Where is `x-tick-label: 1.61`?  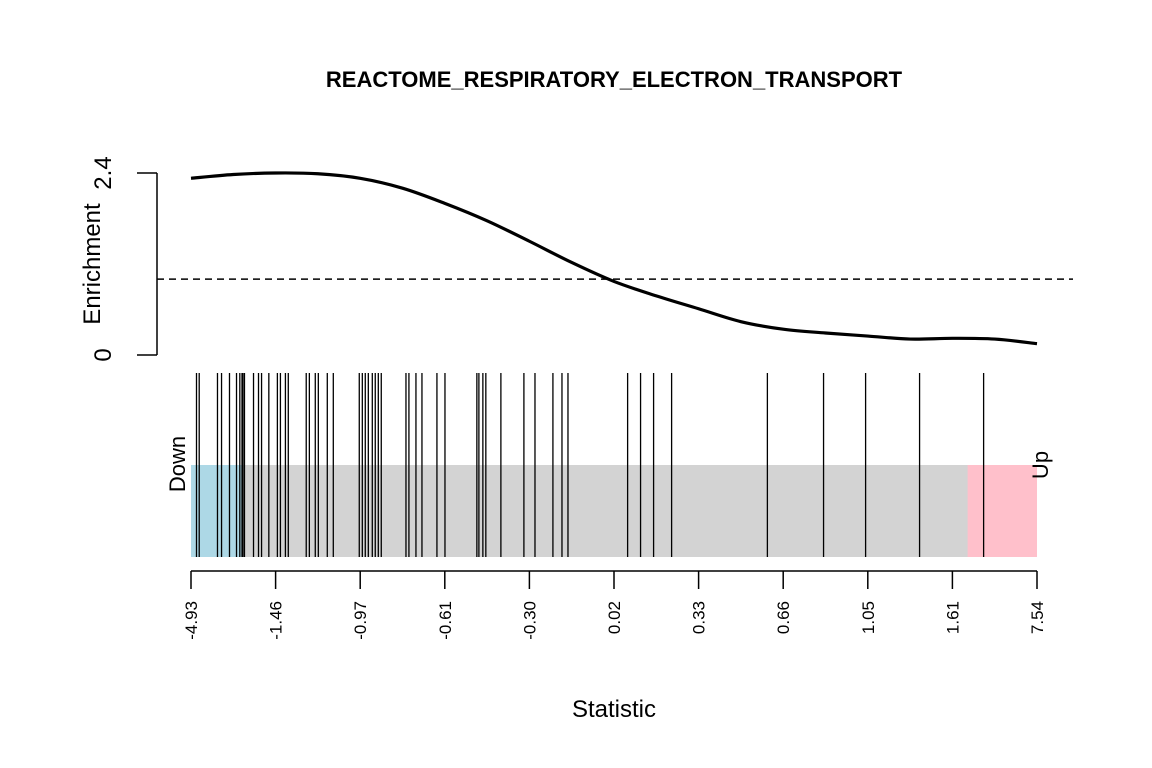
x-tick-label: 1.61 is located at coordinates (952, 617).